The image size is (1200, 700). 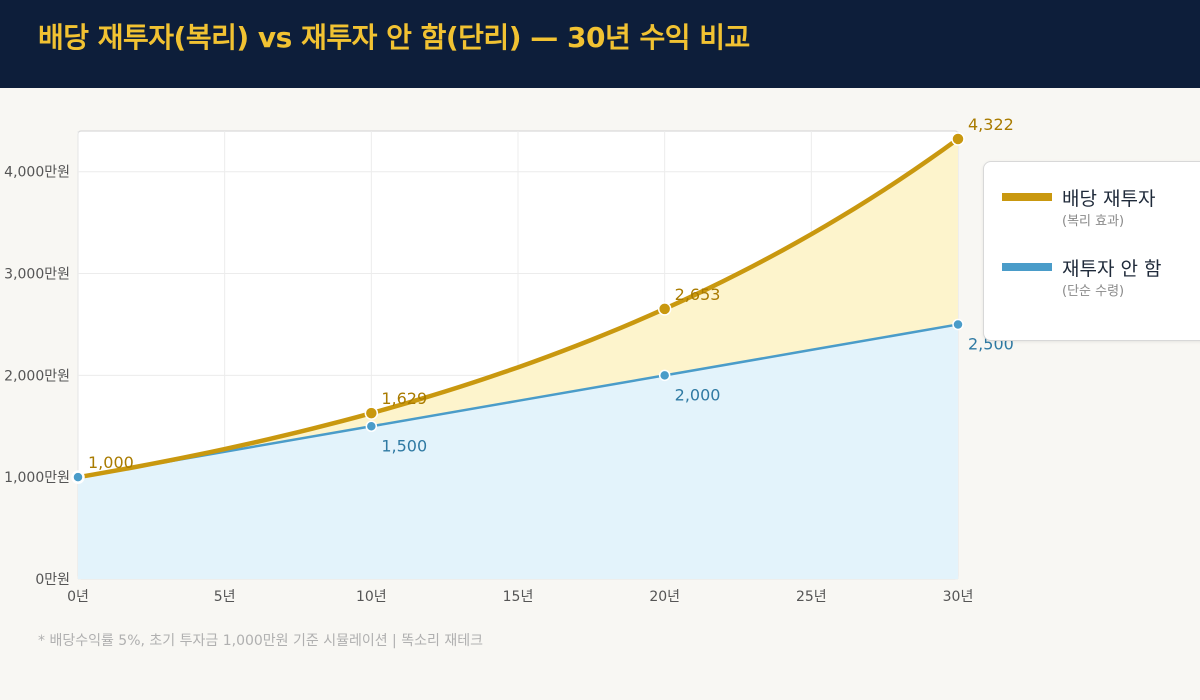 What do you see at coordinates (698, 394) in the screenshot?
I see `data-label-no-reinvest-2: 2,000` at bounding box center [698, 394].